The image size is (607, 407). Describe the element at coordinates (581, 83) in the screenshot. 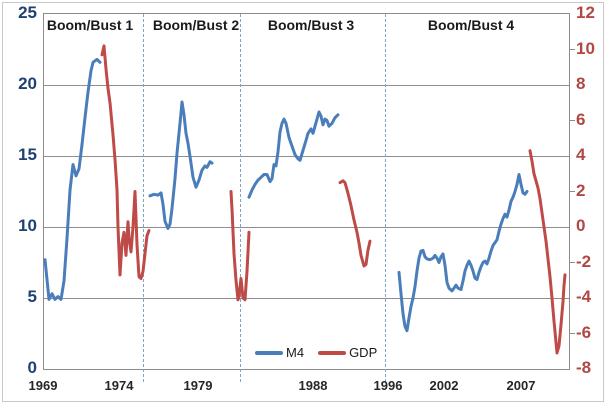

I see `right-axis-tick-label: 8` at that location.